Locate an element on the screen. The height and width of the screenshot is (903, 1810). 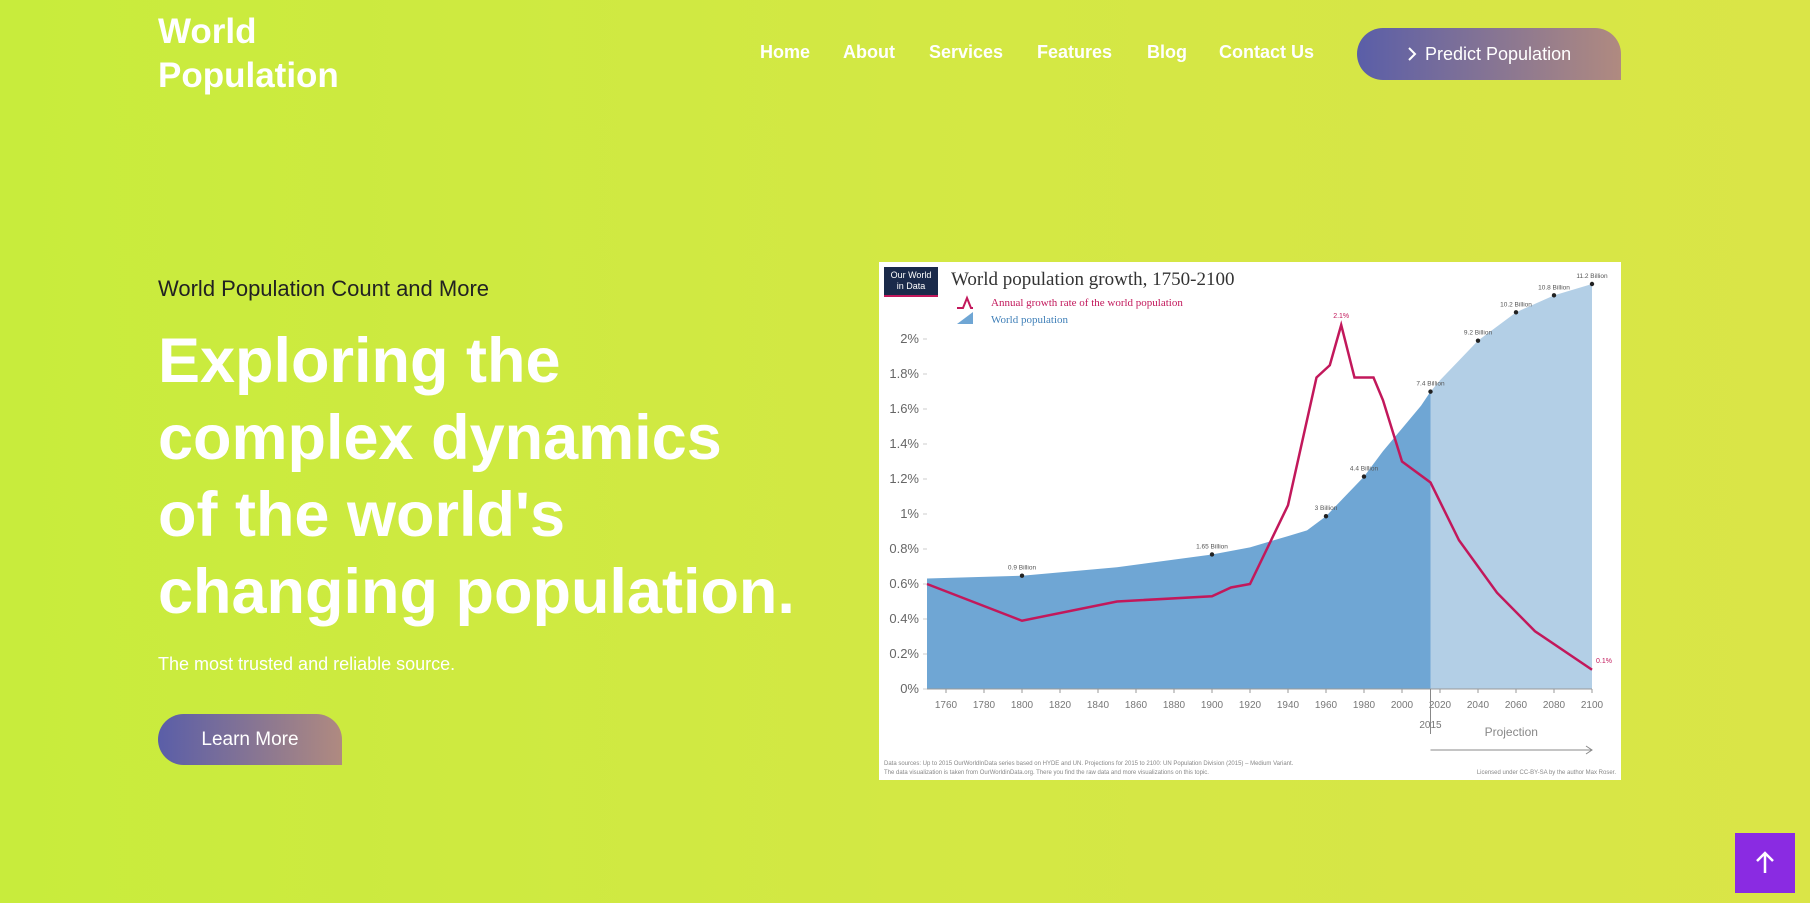
nav-link: Features is located at coordinates (1075, 52).